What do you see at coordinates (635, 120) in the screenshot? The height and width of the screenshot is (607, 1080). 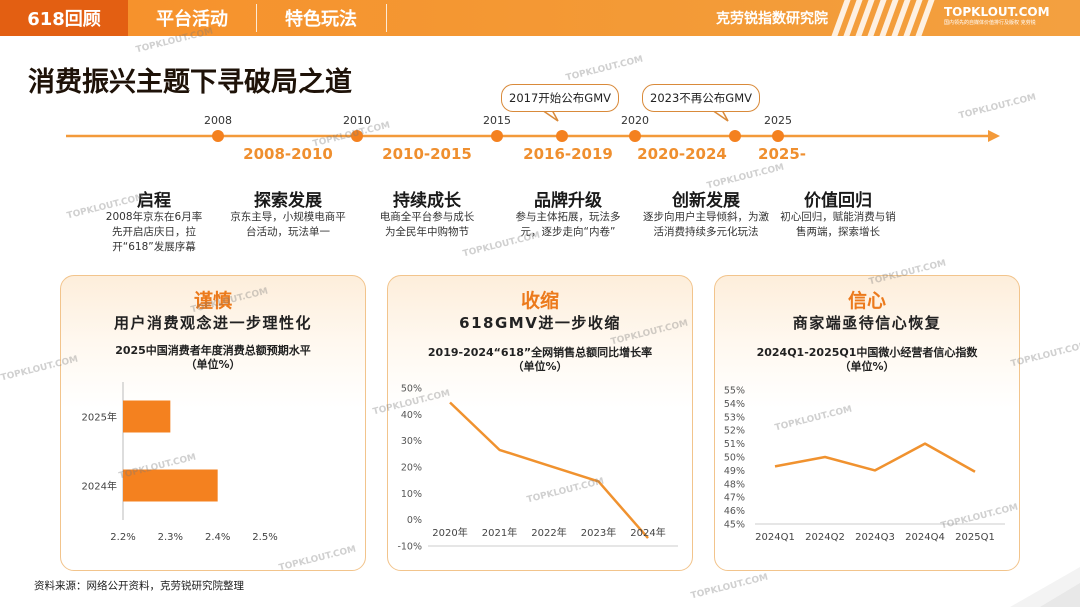 I see `year-label: 2020` at bounding box center [635, 120].